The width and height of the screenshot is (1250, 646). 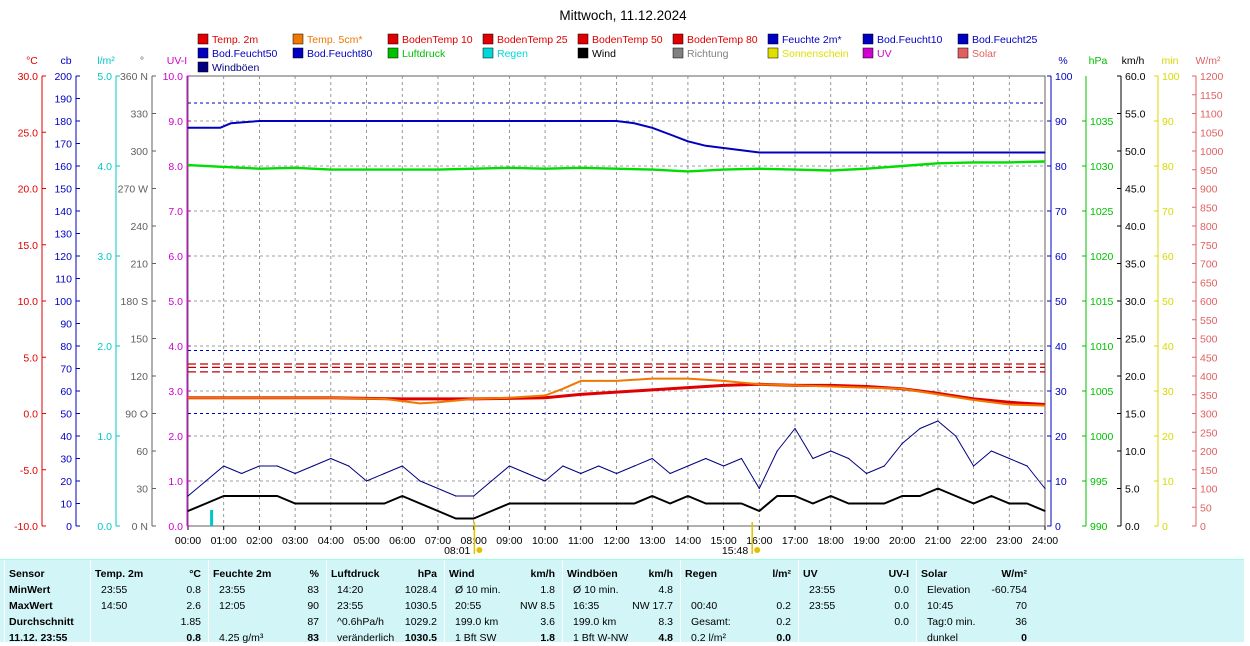 I want to click on axis-tick-label-humidity: 50, so click(x=1061, y=302).